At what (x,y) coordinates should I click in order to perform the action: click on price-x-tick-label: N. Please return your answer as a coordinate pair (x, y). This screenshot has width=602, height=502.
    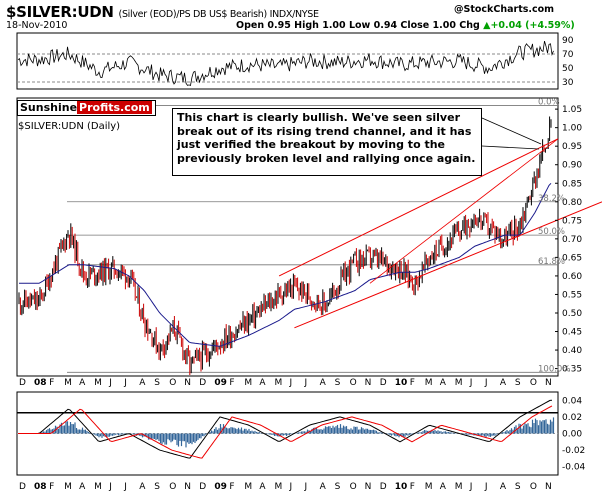
    Looking at the image, I should click on (368, 383).